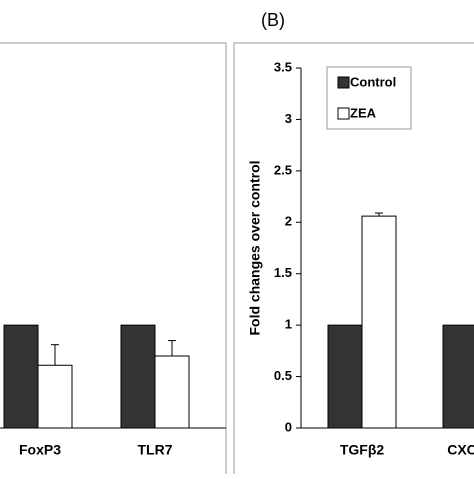  What do you see at coordinates (288, 221) in the screenshot?
I see `y-tick-label-4: 2` at bounding box center [288, 221].